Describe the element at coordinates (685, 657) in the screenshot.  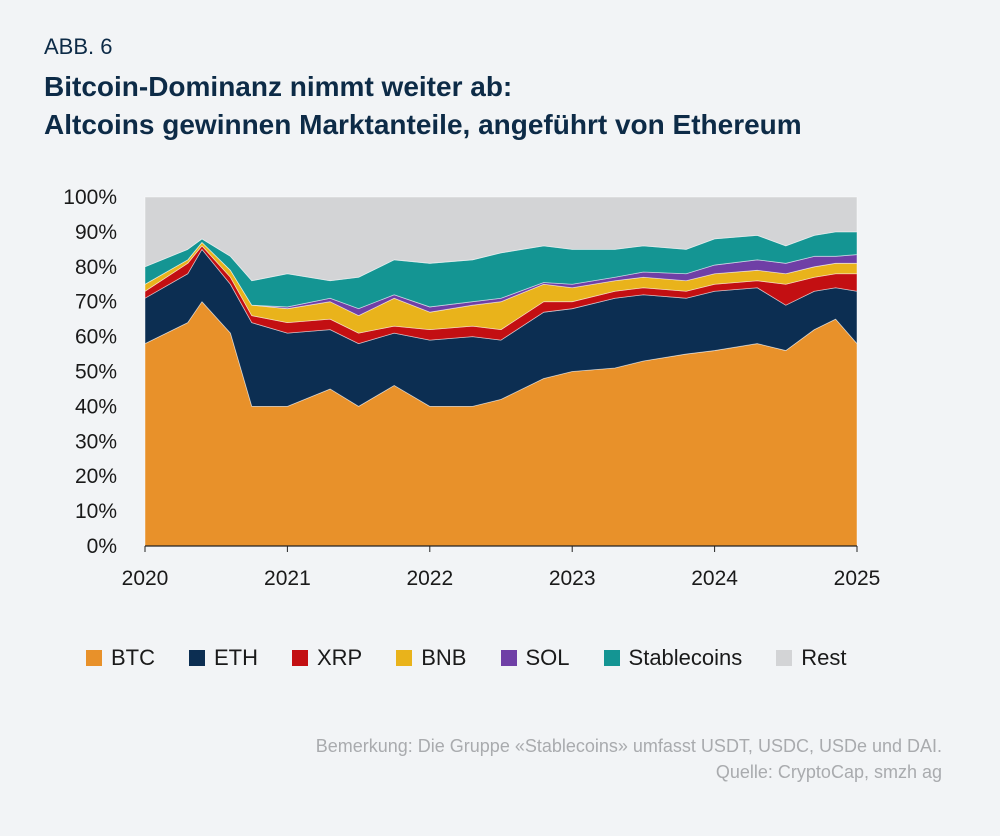
I see `legend-label: Stablecoins` at that location.